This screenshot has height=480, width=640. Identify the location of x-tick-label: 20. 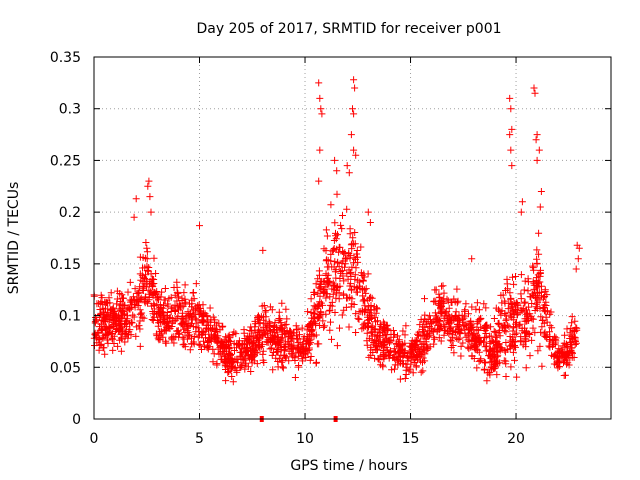
(516, 439).